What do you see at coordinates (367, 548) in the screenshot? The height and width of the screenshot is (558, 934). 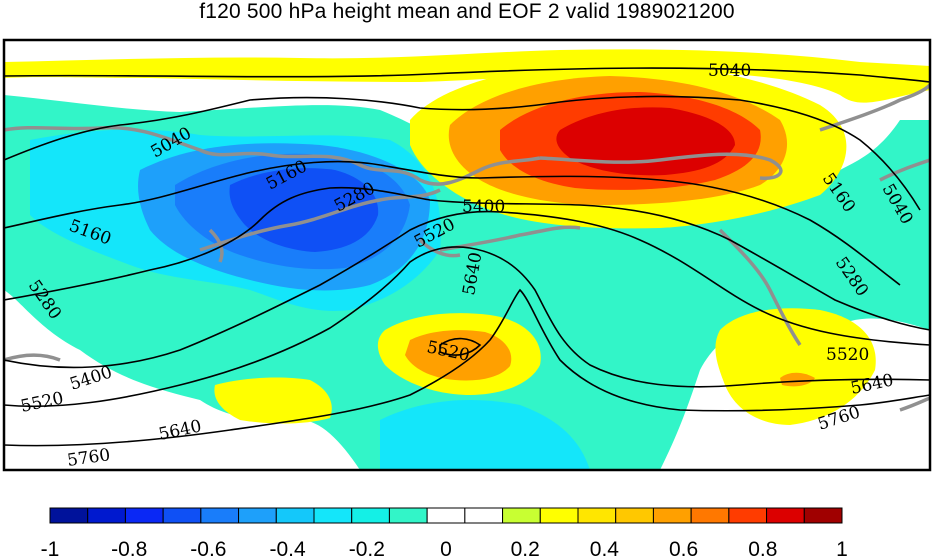 I see `colorbar-tick-label: -0.2` at bounding box center [367, 548].